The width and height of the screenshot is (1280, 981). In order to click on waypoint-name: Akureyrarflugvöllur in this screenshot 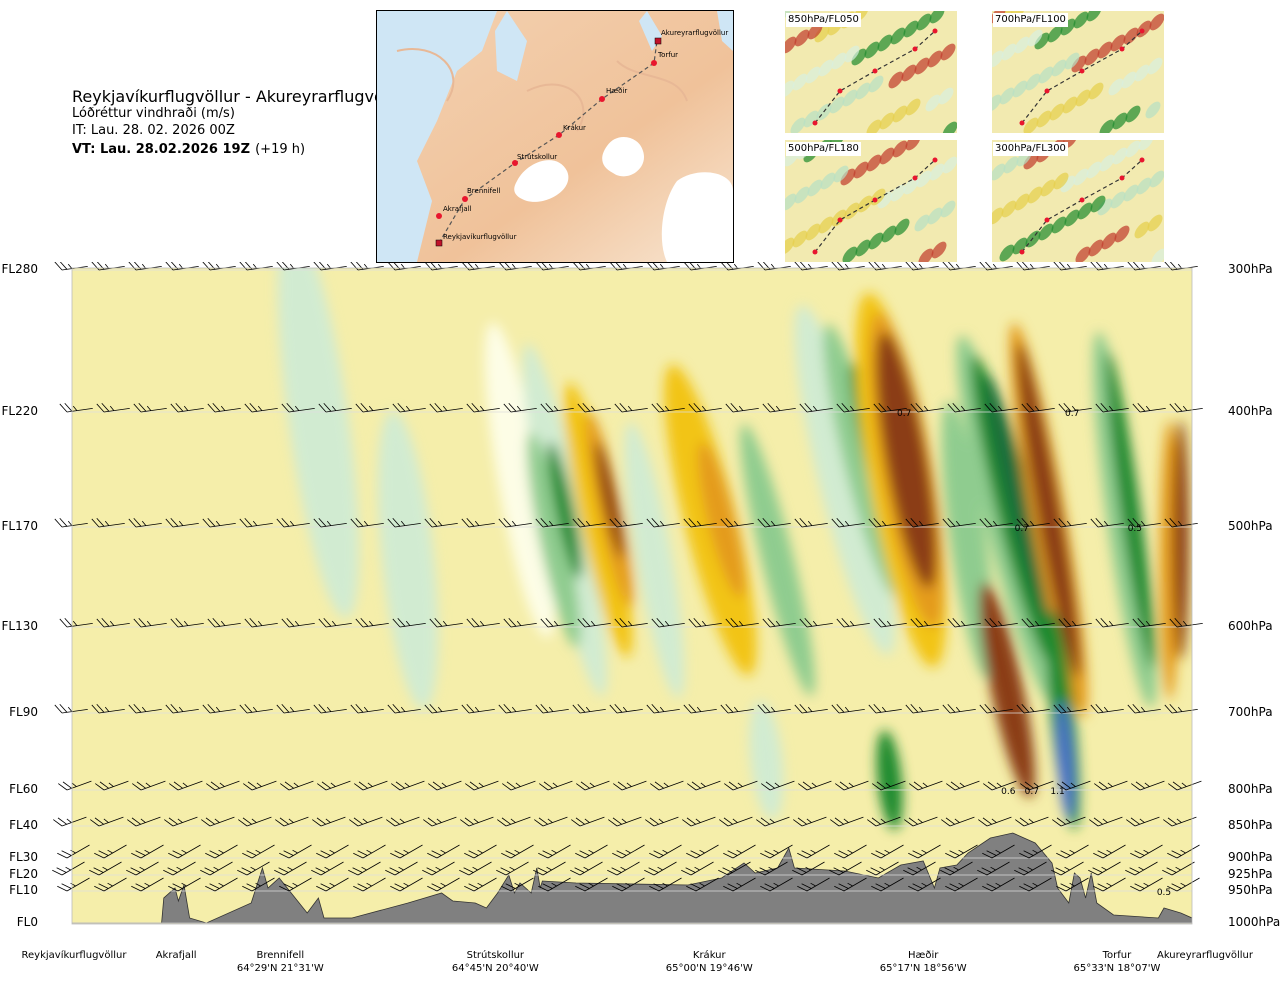, I will do `click(1204, 955)`.